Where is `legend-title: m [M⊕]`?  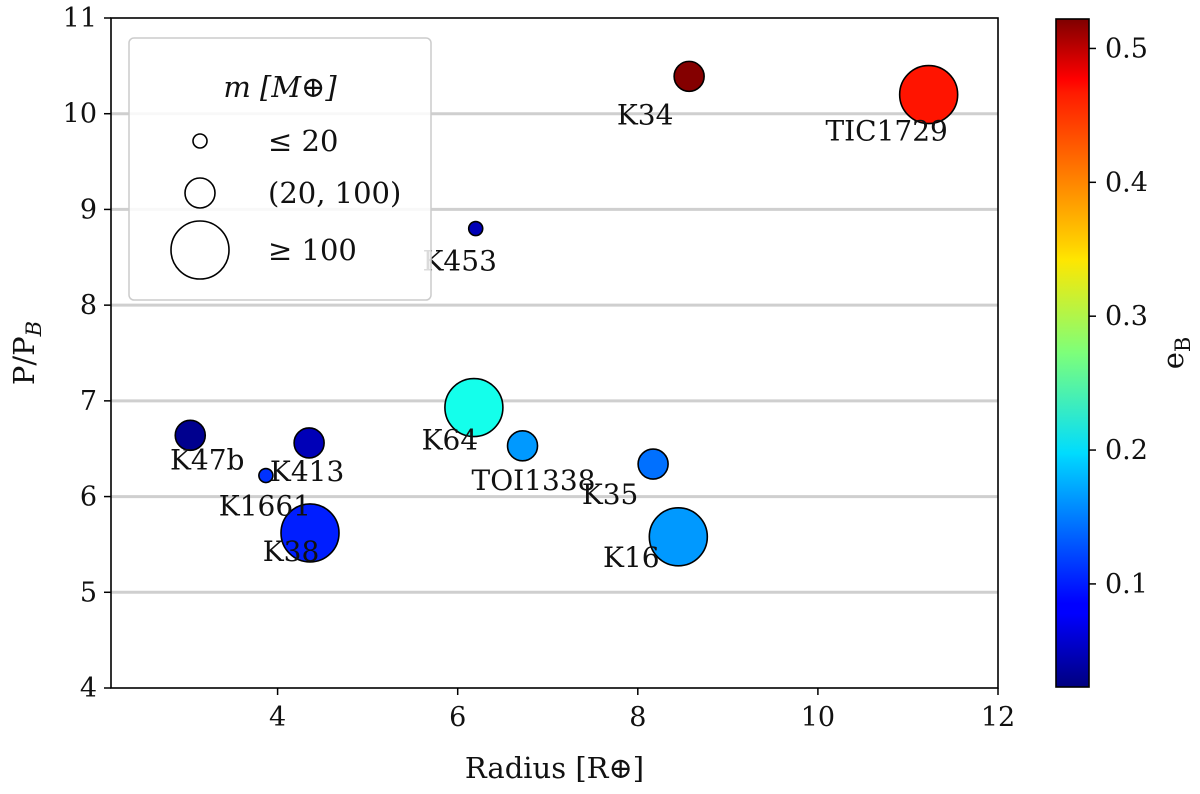 legend-title: m [M⊕] is located at coordinates (280, 87).